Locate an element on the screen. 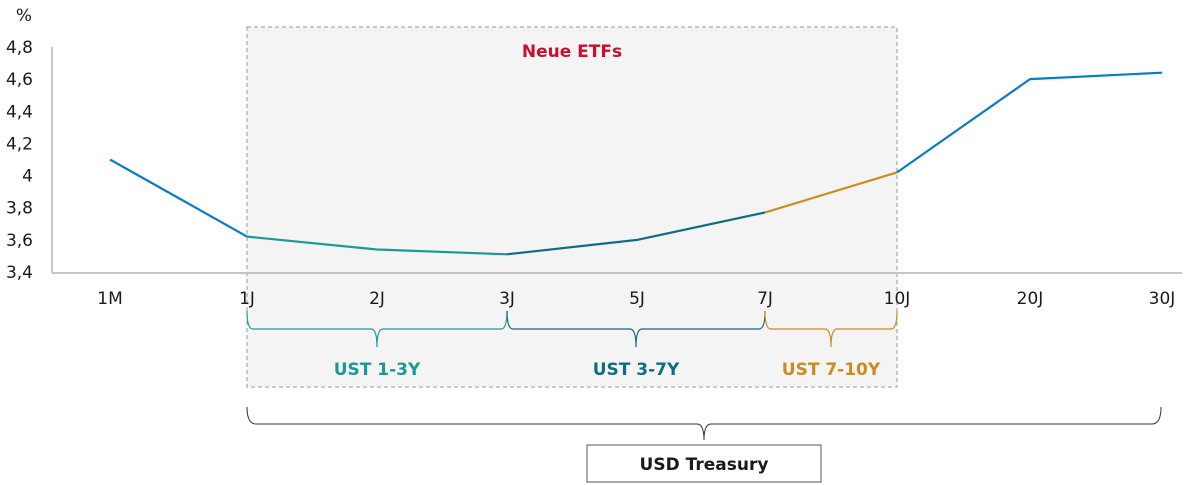 The image size is (1200, 485). new-etfs-title: Neue ETFs is located at coordinates (572, 52).